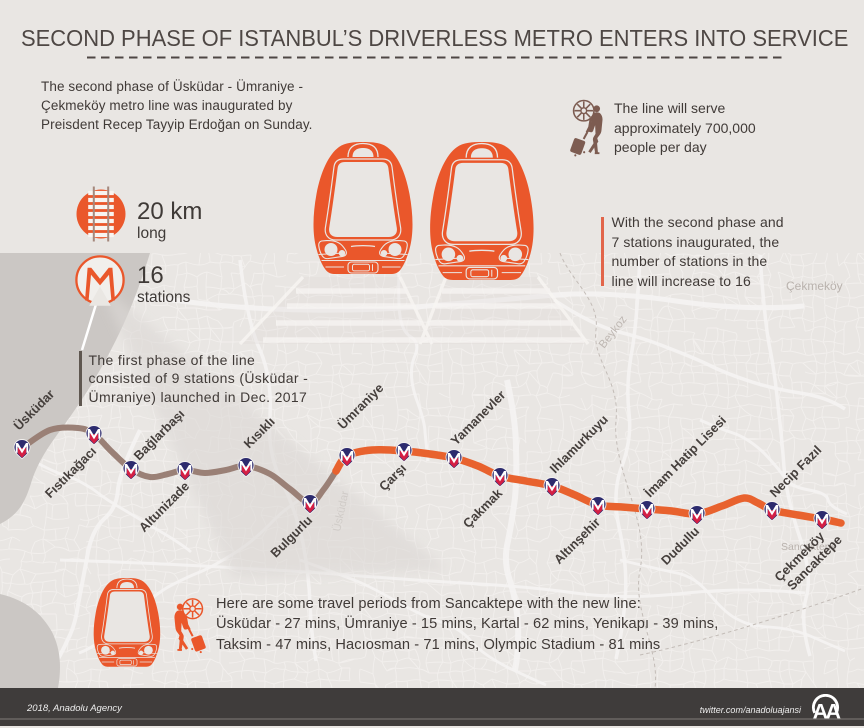  I want to click on svg-text: AA, so click(827, 712).